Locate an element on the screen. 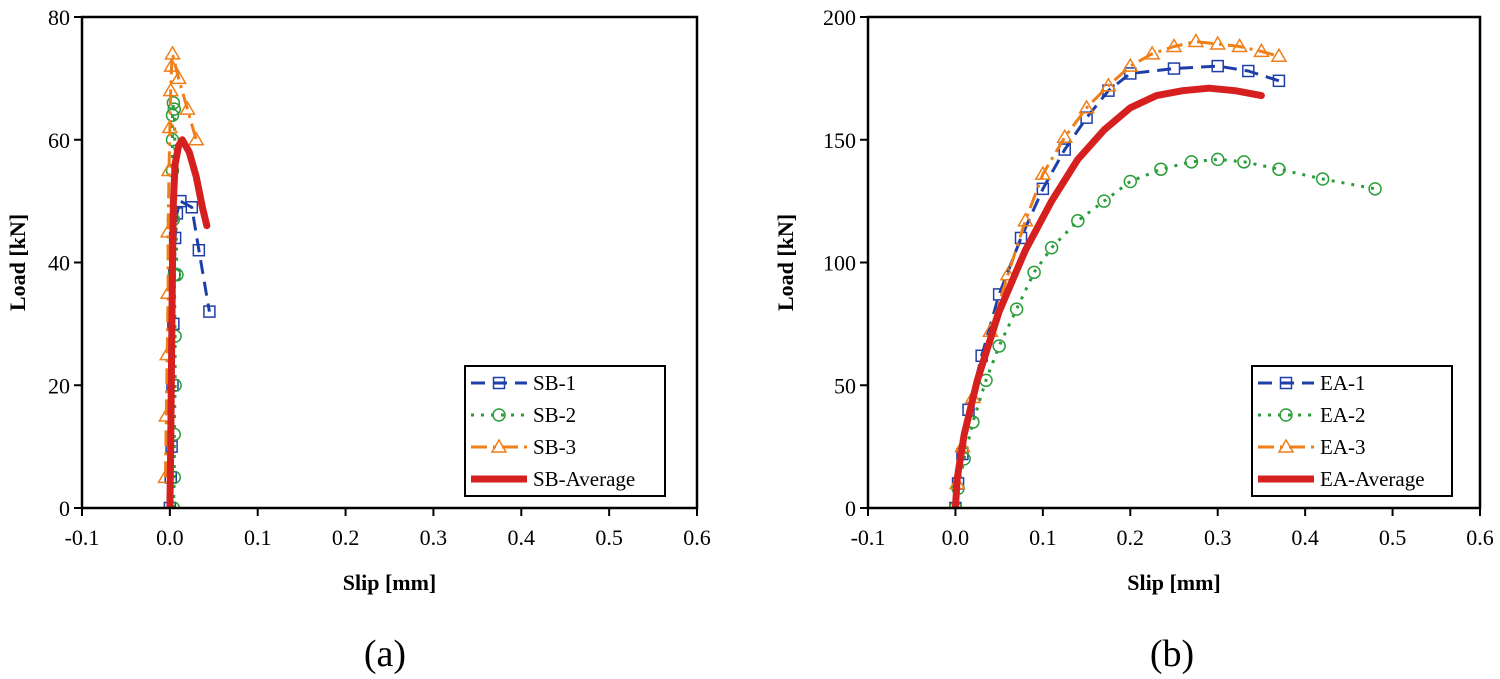 The height and width of the screenshot is (679, 1500). legend-label-EA-Average: EA-Average is located at coordinates (1372, 479).